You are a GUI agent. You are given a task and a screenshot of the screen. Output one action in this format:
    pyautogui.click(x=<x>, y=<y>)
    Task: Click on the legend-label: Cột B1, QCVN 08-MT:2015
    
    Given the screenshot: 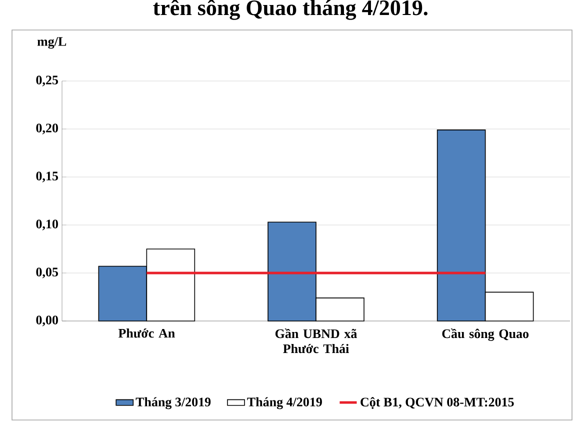 What is the action you would take?
    pyautogui.click(x=437, y=403)
    